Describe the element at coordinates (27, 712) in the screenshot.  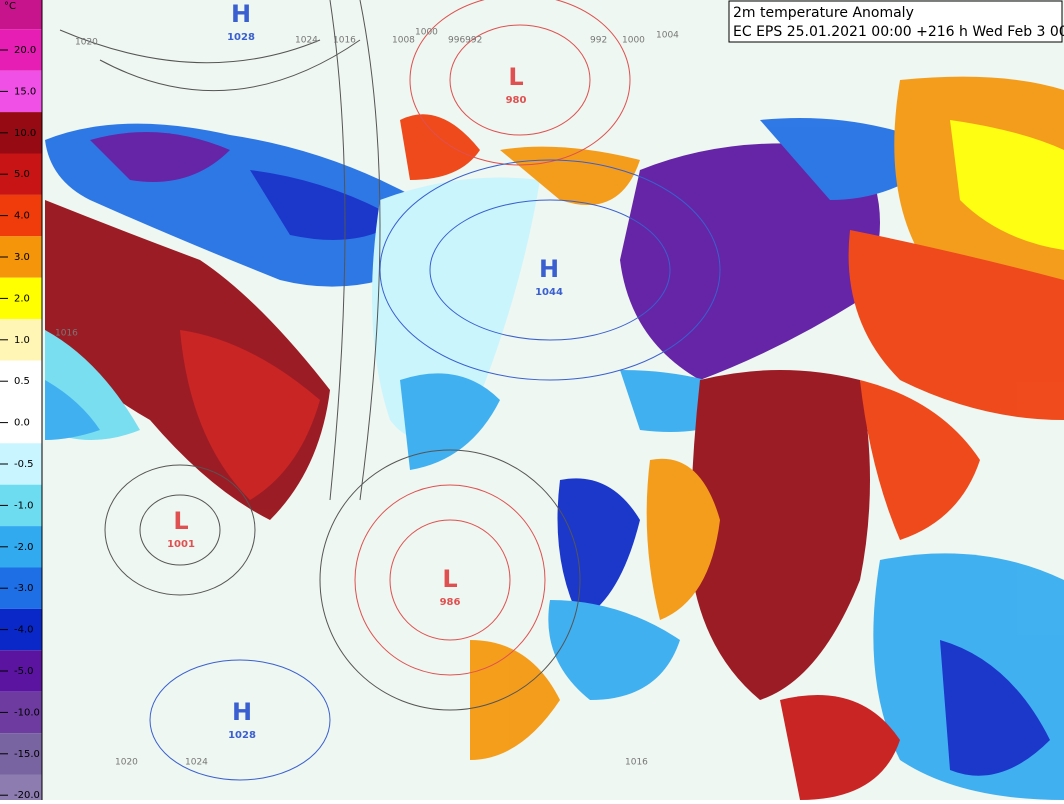
I see `legend-label: -10.0` at that location.